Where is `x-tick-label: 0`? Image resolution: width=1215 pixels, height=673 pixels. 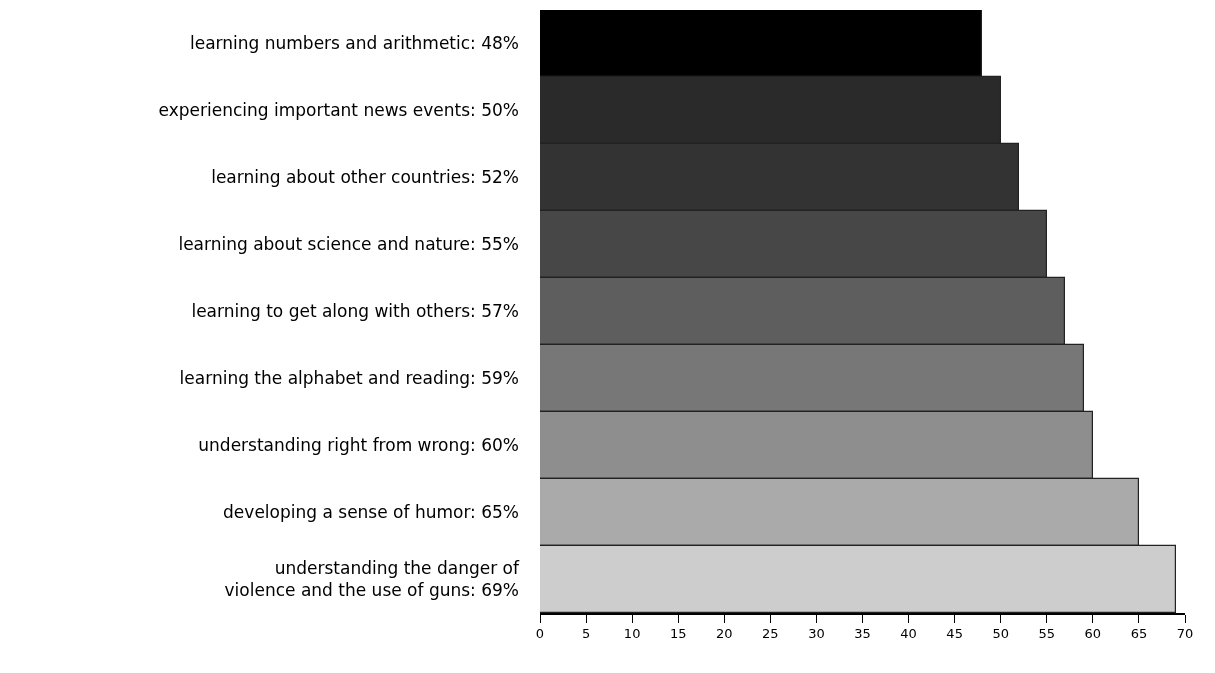 x-tick-label: 0 is located at coordinates (540, 634).